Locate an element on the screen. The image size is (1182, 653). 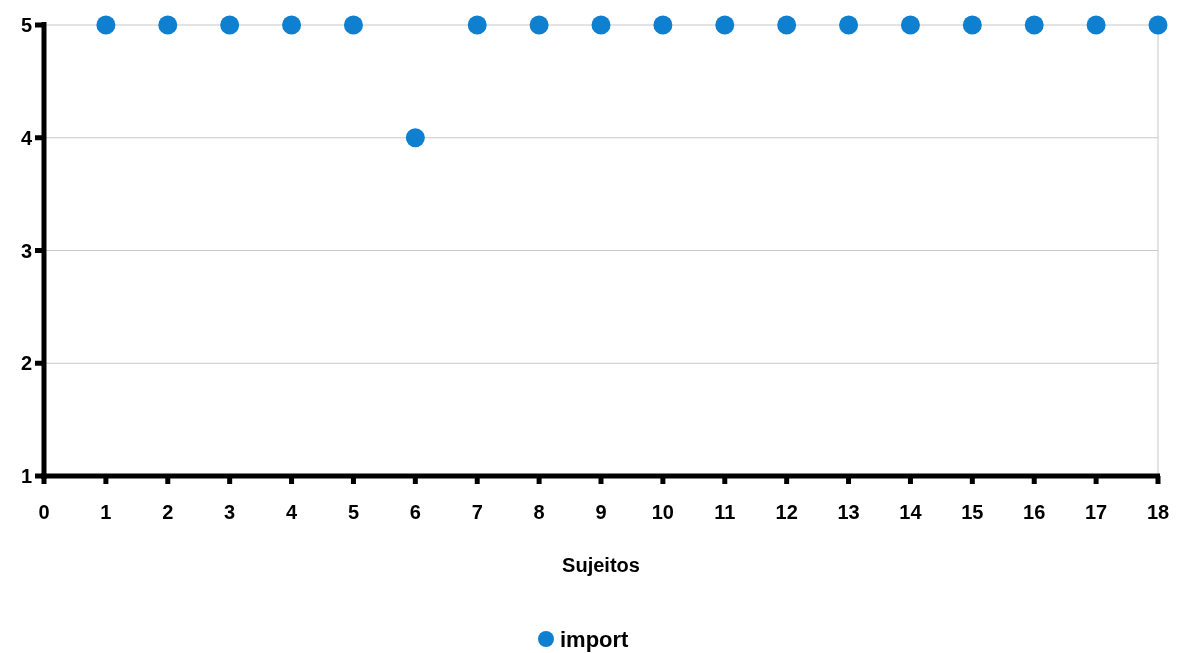
x-tick-label: 11 is located at coordinates (725, 512).